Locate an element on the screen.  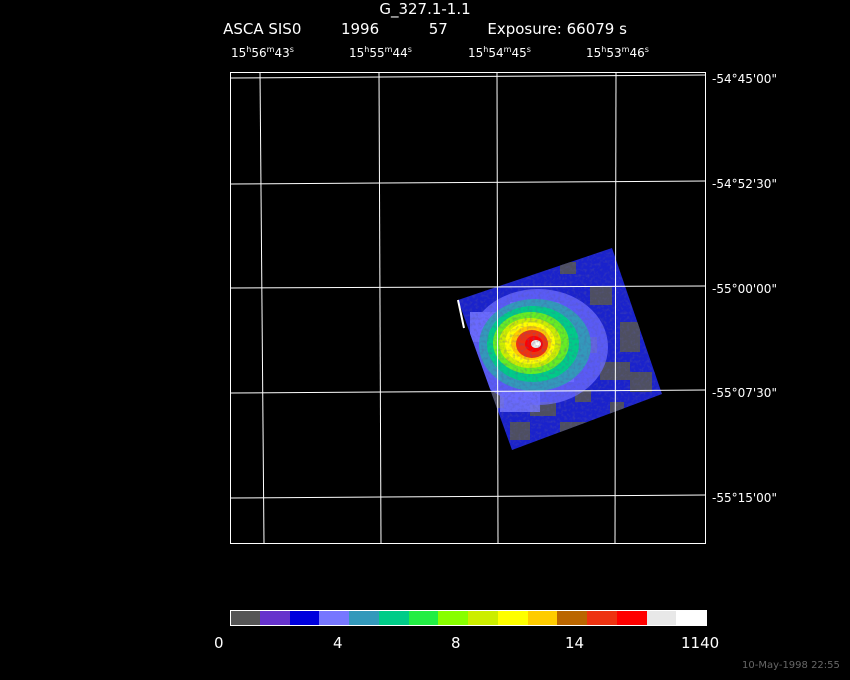
timestamp: 10-May-1998 22:55 is located at coordinates (791, 665).